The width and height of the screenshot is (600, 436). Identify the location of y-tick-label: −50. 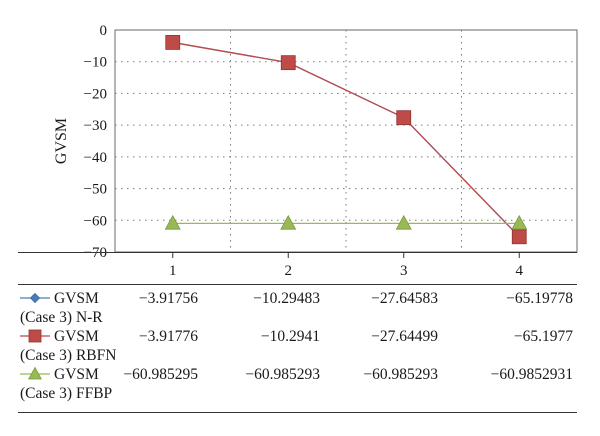
(95, 190).